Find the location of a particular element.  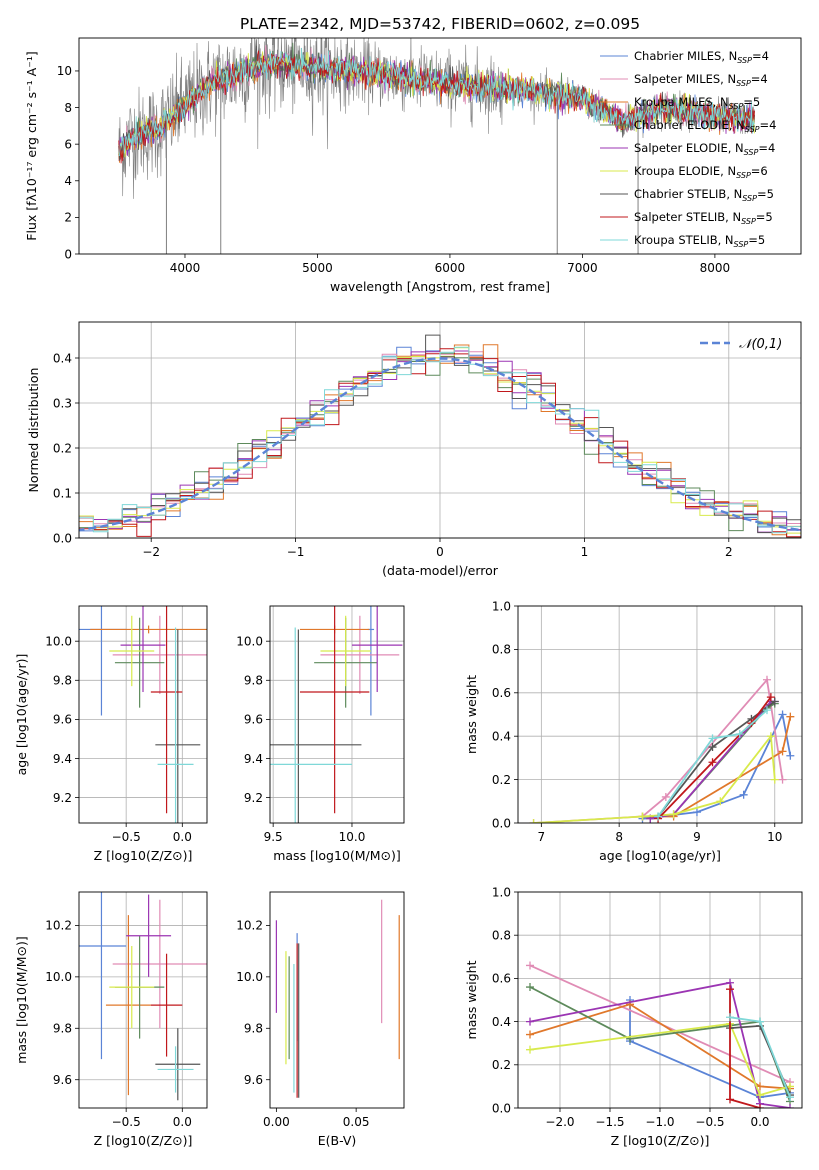

x-axis-label: wavelength [Angstrom, rest frame] is located at coordinates (440, 286).